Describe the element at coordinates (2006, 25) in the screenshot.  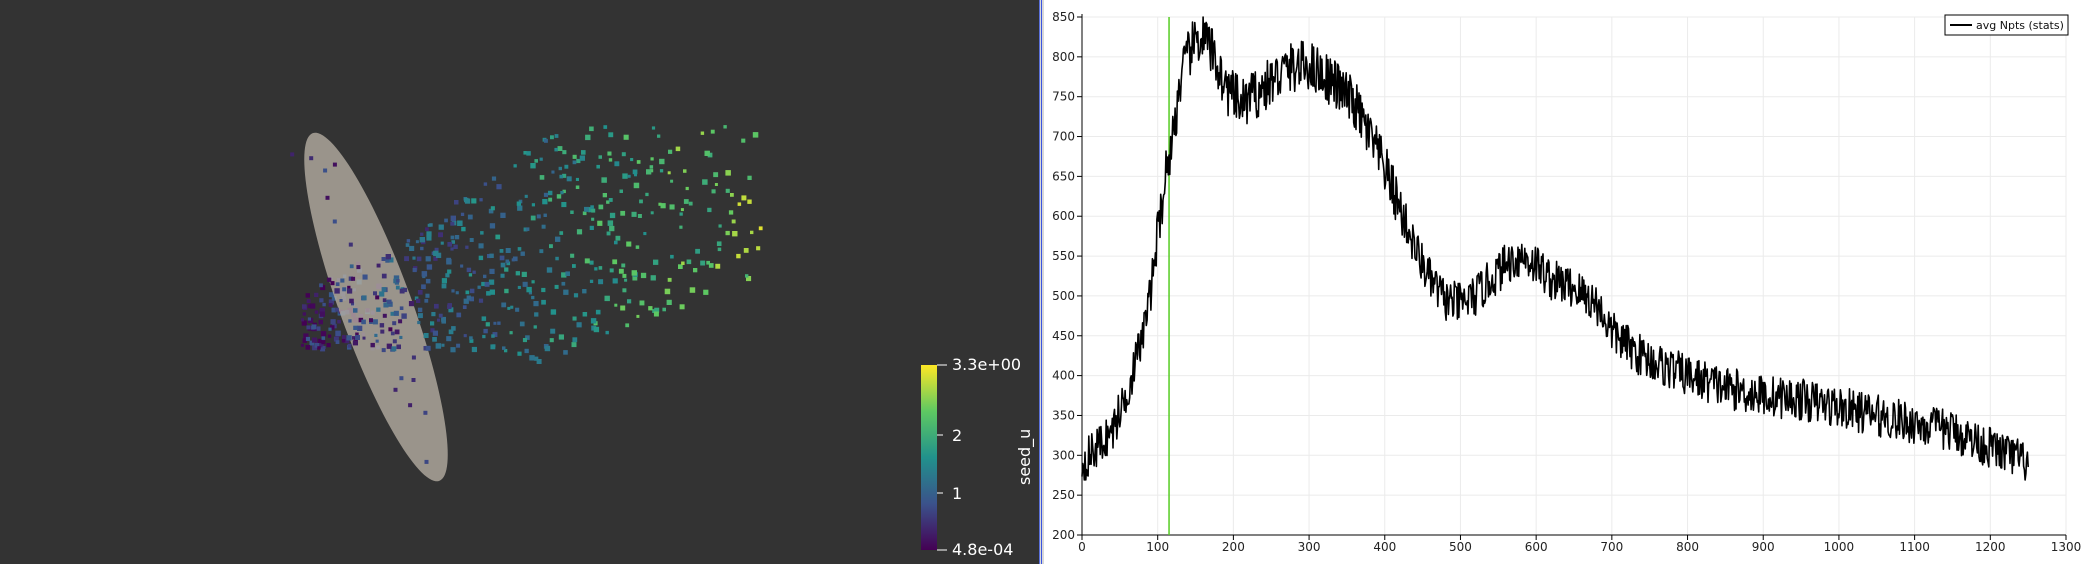
I see `chart-legend: avg Npts (stats)` at that location.